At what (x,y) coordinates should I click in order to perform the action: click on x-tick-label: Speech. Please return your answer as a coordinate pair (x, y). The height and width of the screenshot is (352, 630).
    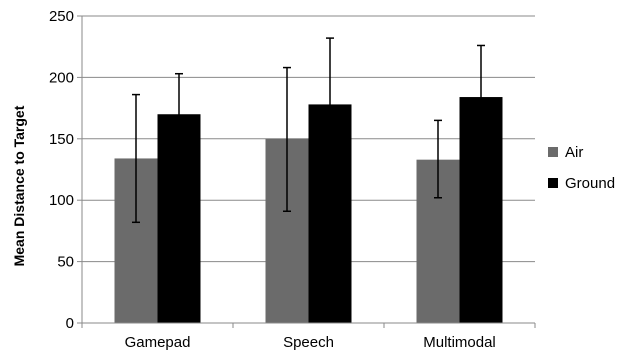
    Looking at the image, I should click on (308, 342).